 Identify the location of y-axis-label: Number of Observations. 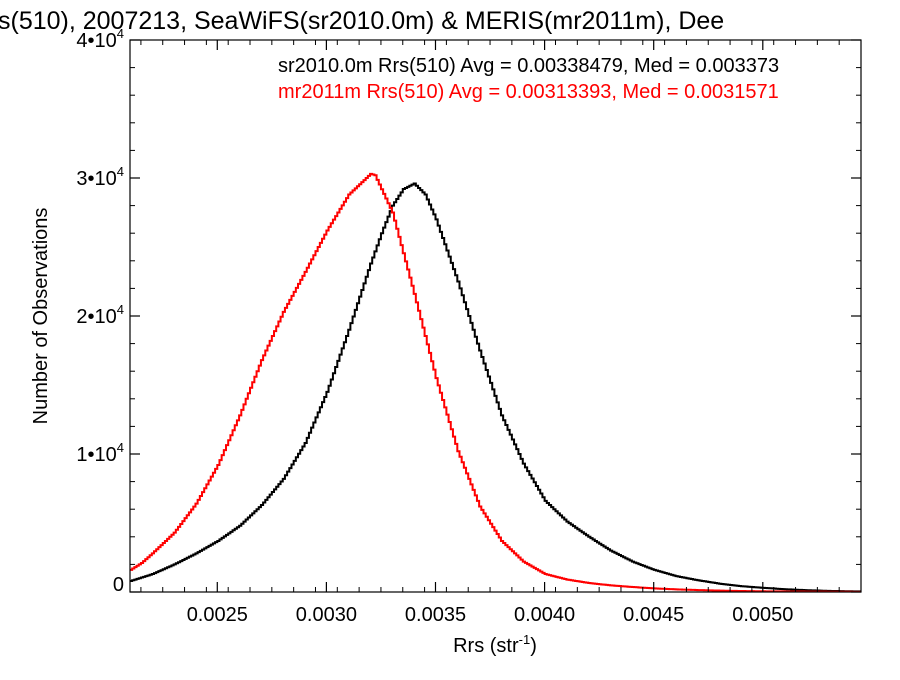
(41, 316).